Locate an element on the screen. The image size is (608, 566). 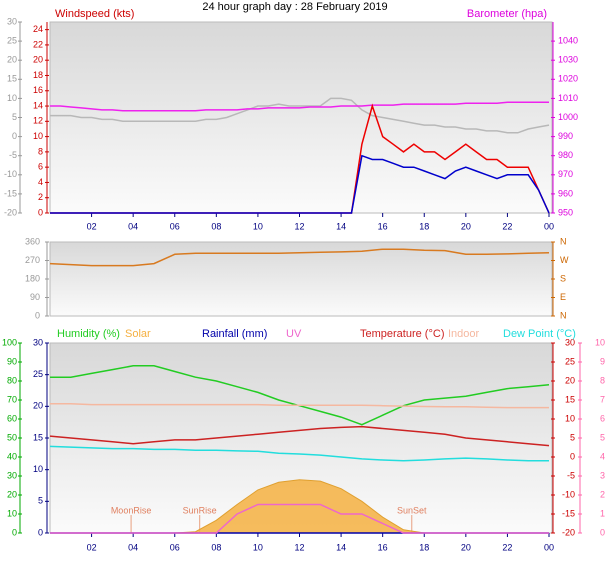
y-tick-label: 14 is located at coordinates (38, 105).